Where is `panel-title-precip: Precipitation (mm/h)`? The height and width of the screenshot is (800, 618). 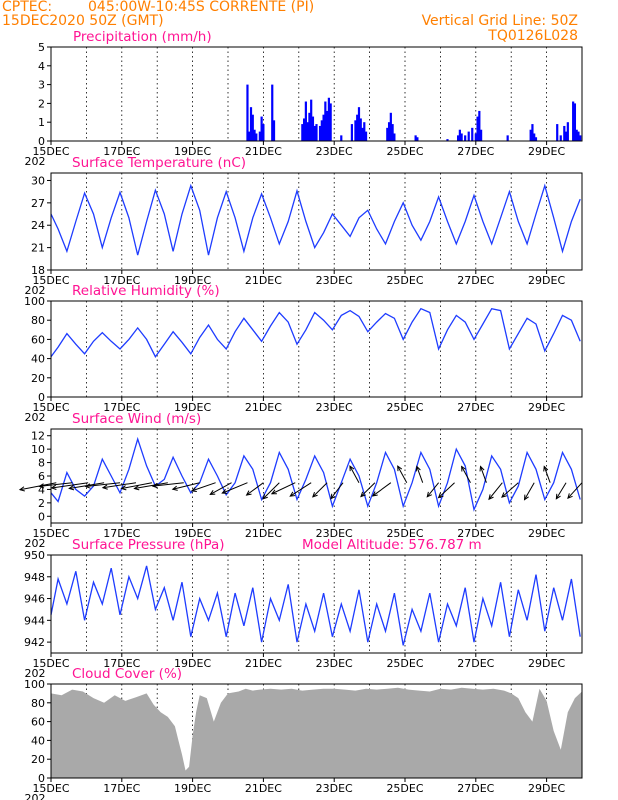
panel-title-precip: Precipitation (mm/h) is located at coordinates (142, 37).